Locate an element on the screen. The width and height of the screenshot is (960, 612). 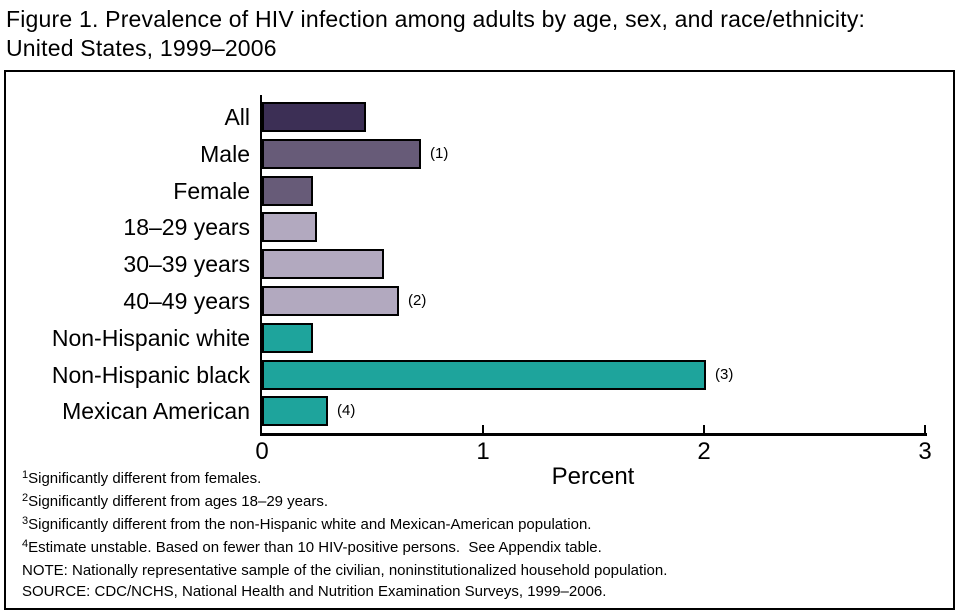
bar-category-label: Mexican American is located at coordinates (156, 411).